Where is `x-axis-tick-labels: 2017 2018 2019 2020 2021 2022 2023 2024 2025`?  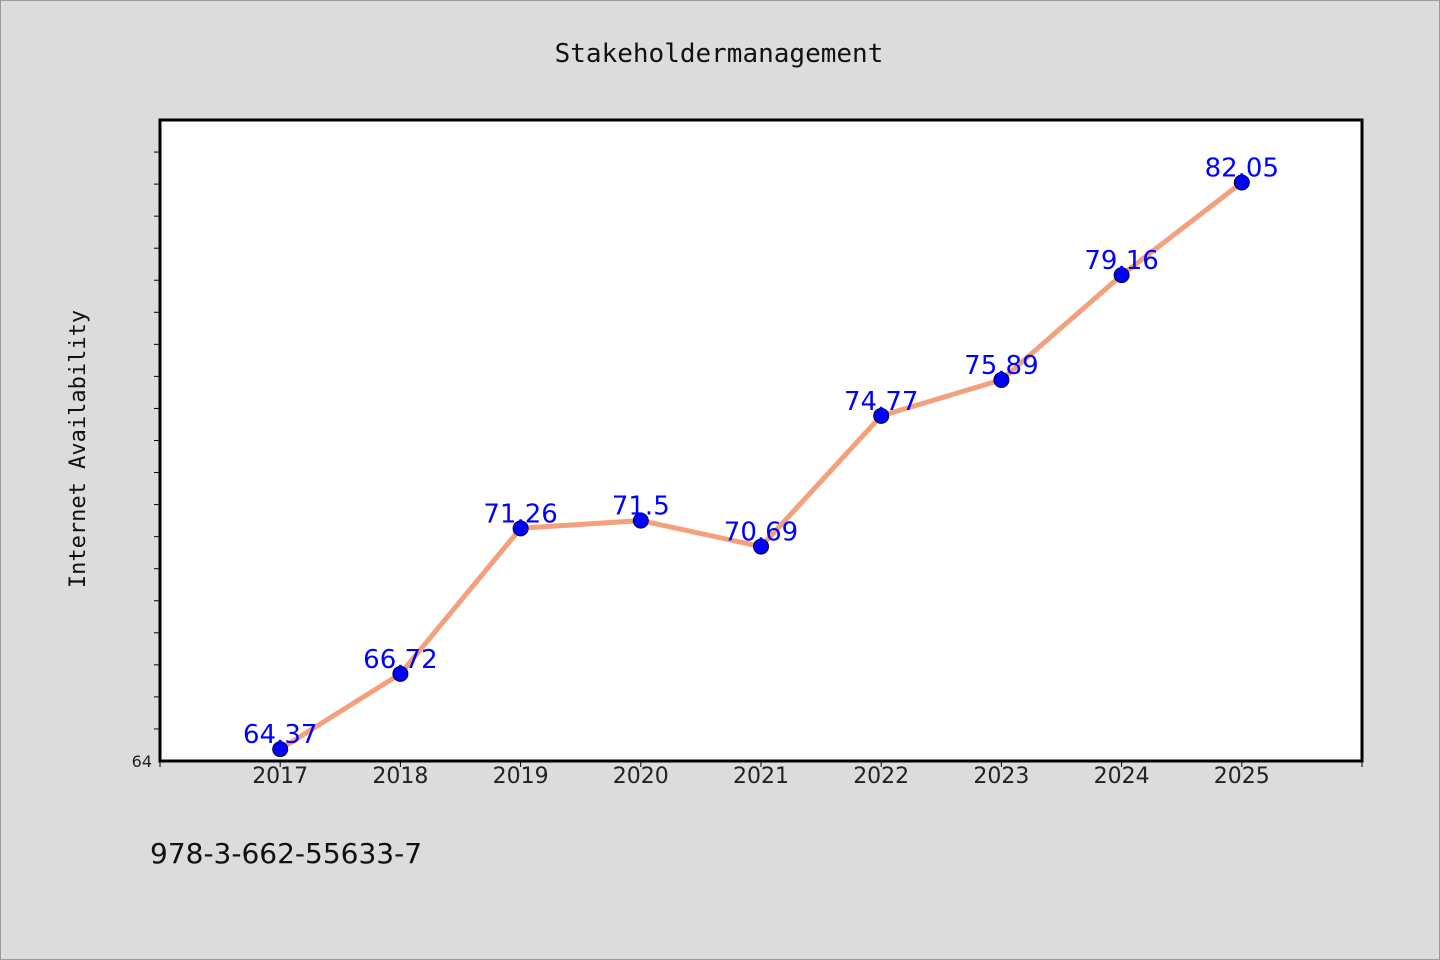
x-axis-tick-labels: 2017 2018 2019 2020 2021 2022 2023 2024 2025 is located at coordinates (761, 776).